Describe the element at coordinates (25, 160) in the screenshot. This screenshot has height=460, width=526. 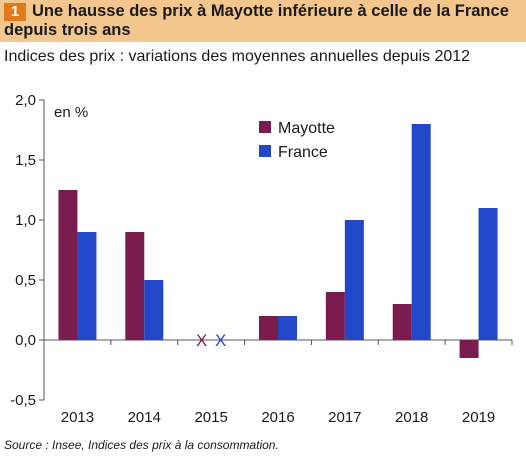
I see `y-tick-label: 1,5` at that location.